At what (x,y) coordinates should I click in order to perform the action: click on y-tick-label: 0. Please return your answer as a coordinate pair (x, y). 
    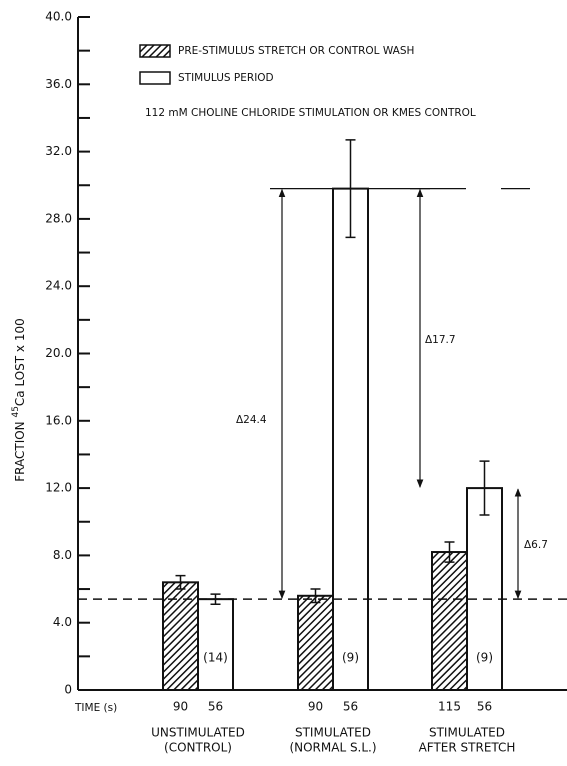
    Looking at the image, I should click on (68, 690).